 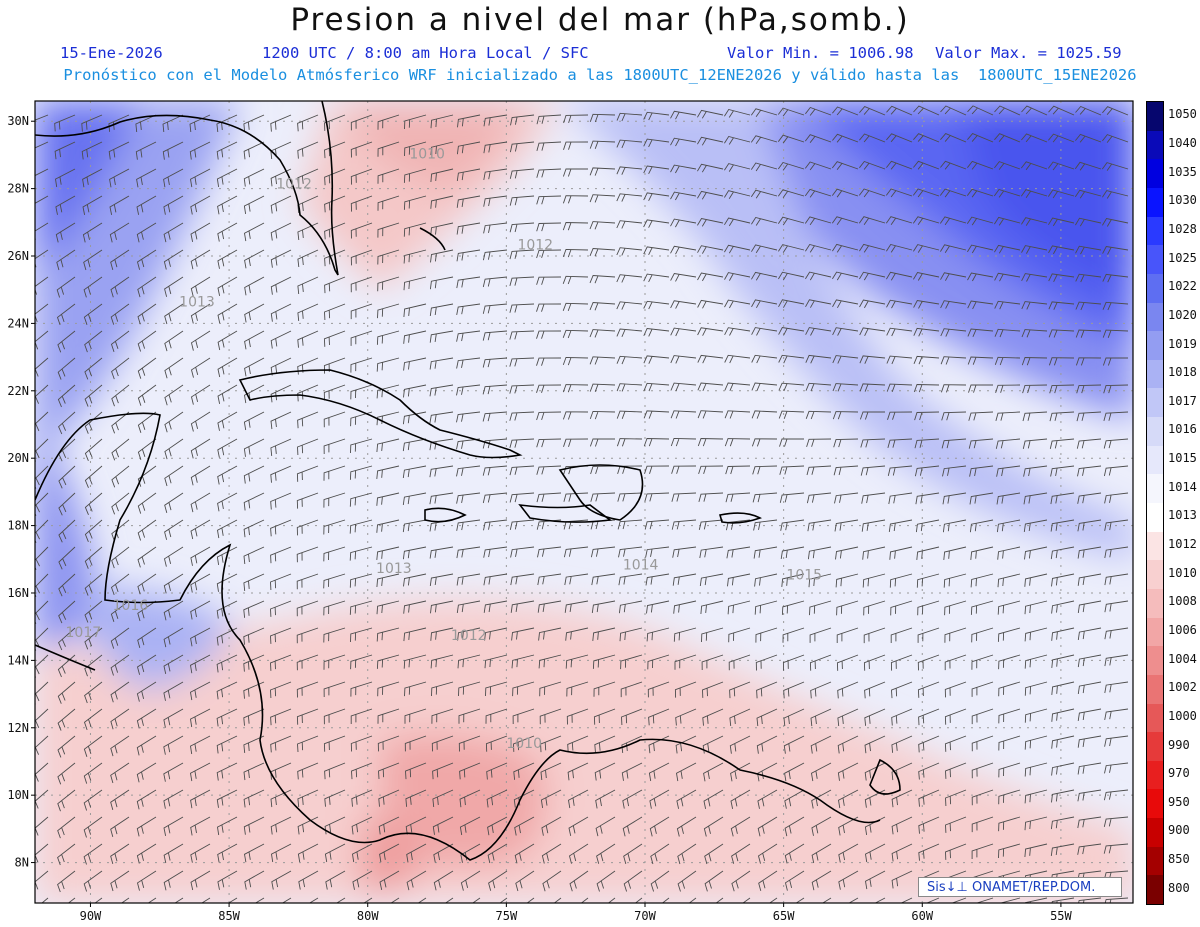 What do you see at coordinates (1182, 429) in the screenshot?
I see `colorbar-label-11: 1016` at bounding box center [1182, 429].